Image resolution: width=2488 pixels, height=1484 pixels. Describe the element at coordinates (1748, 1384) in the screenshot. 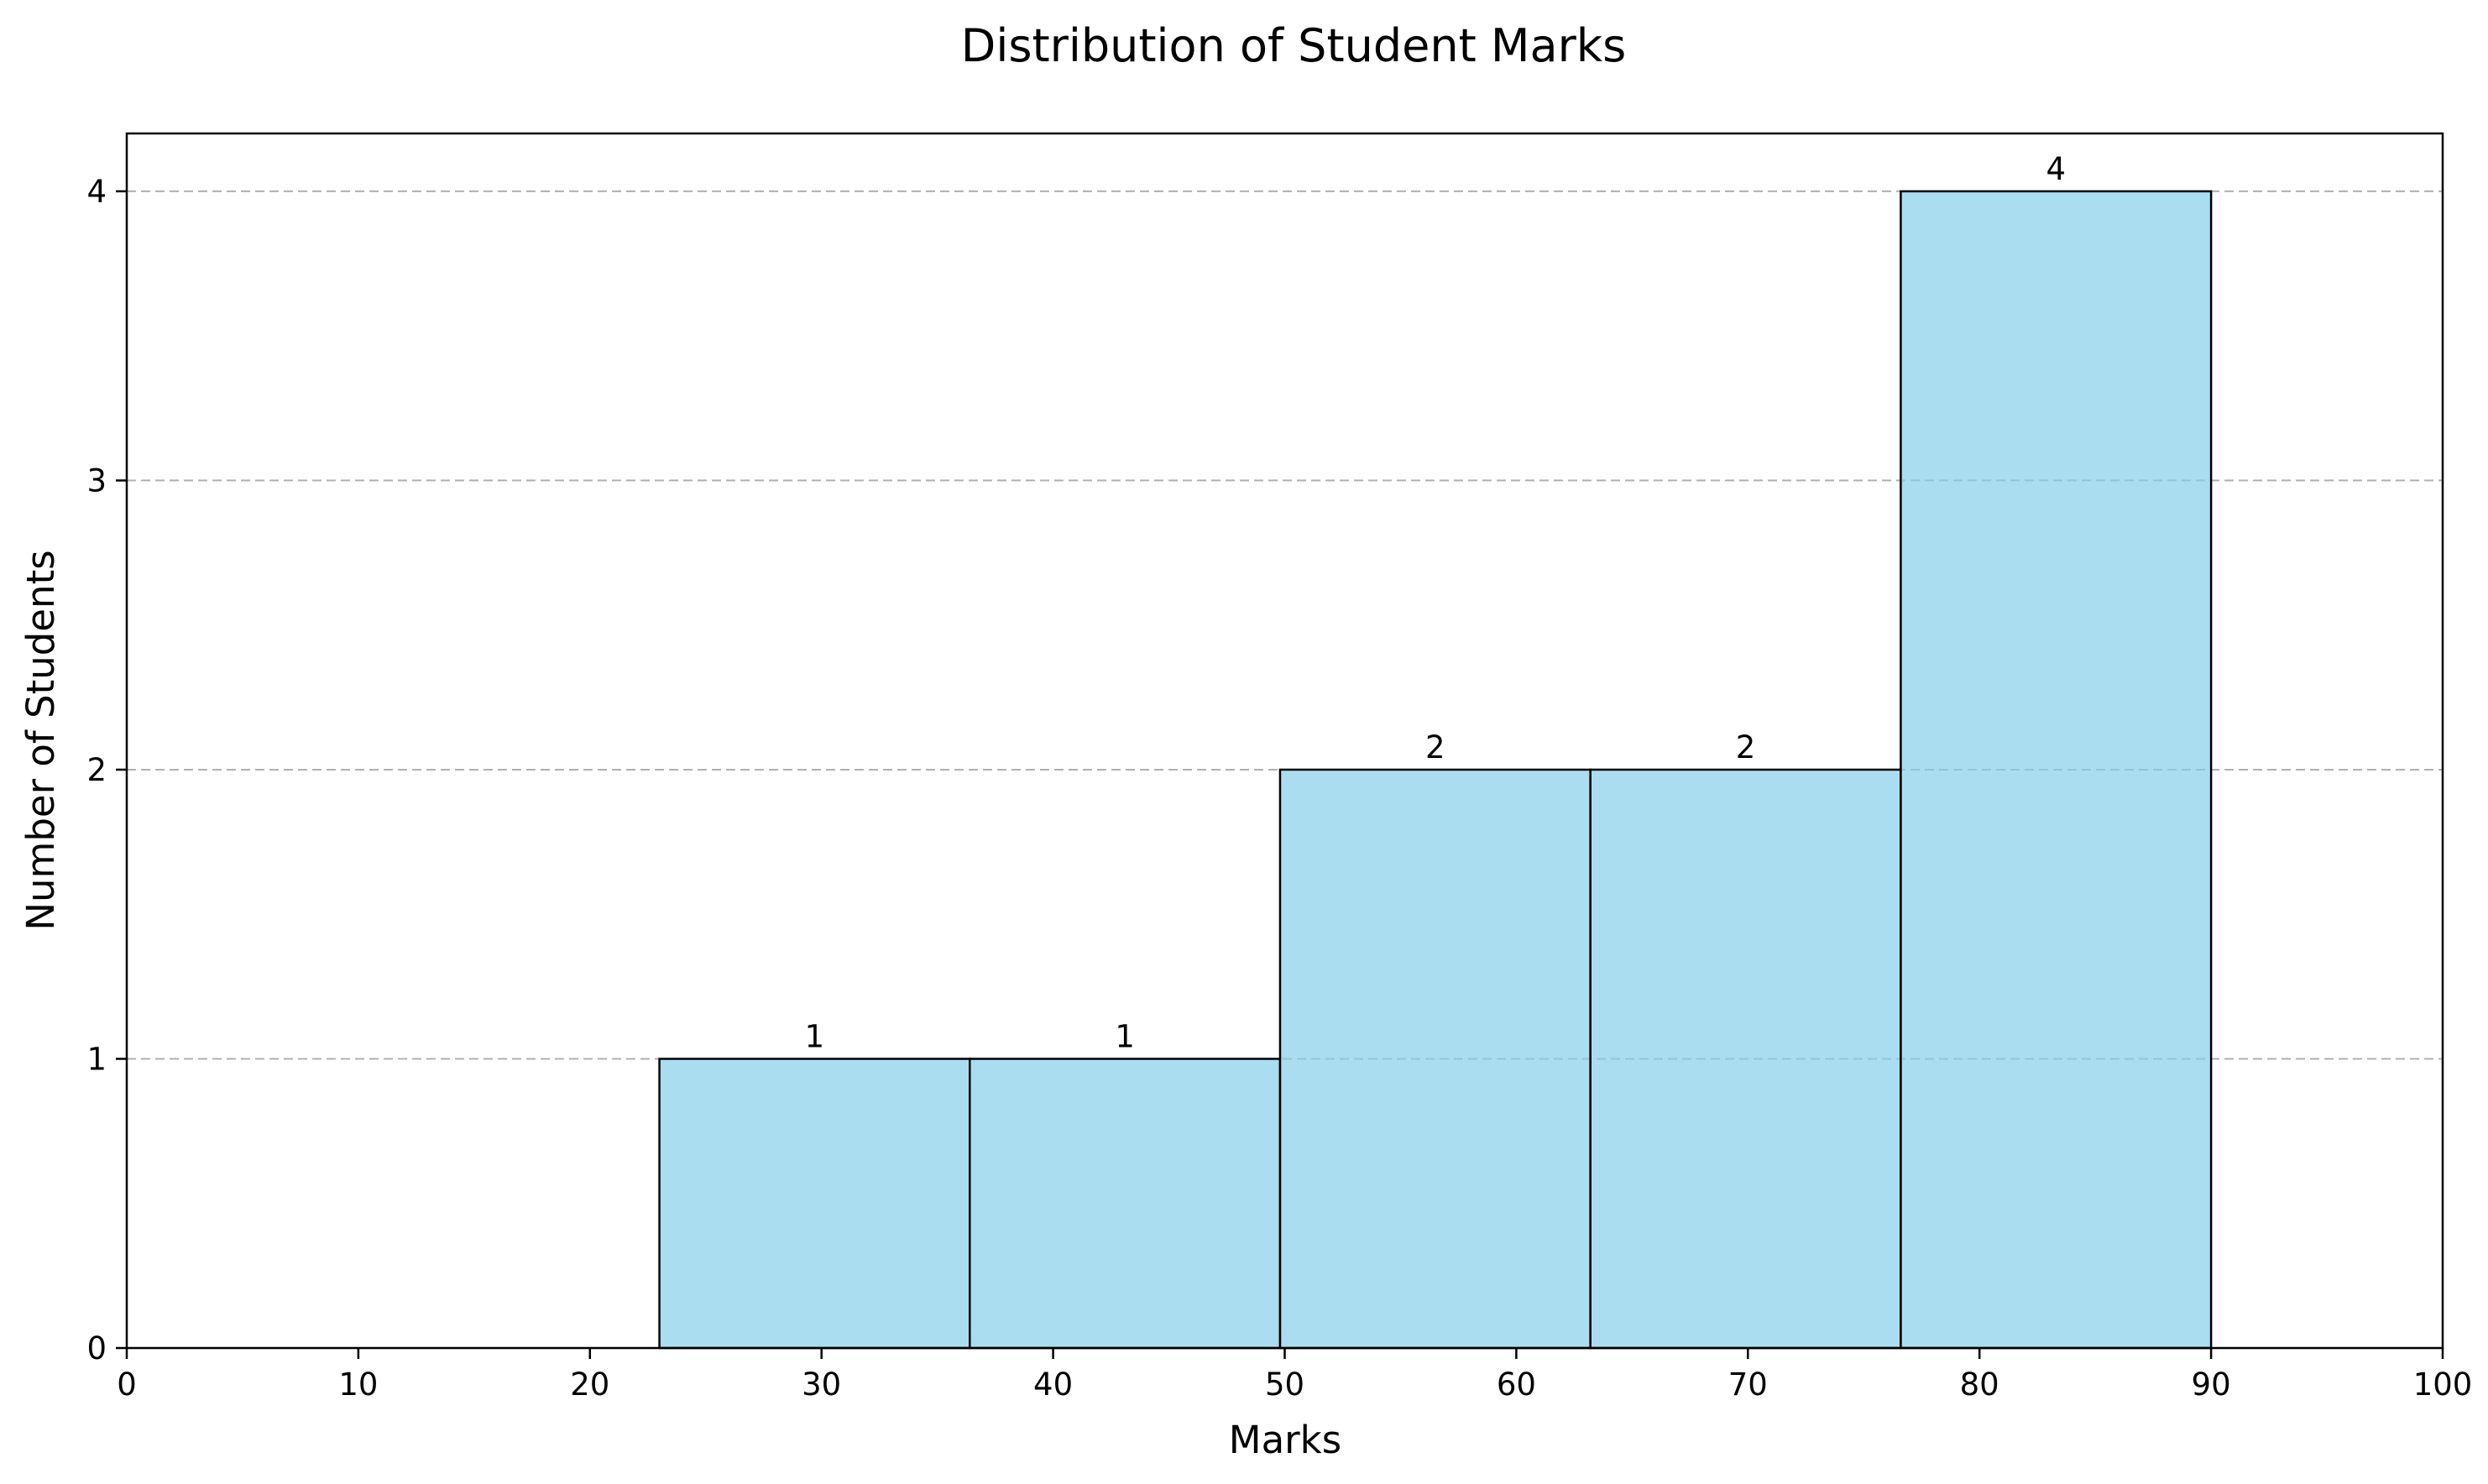

I see `x-tick-label-7: 70` at that location.